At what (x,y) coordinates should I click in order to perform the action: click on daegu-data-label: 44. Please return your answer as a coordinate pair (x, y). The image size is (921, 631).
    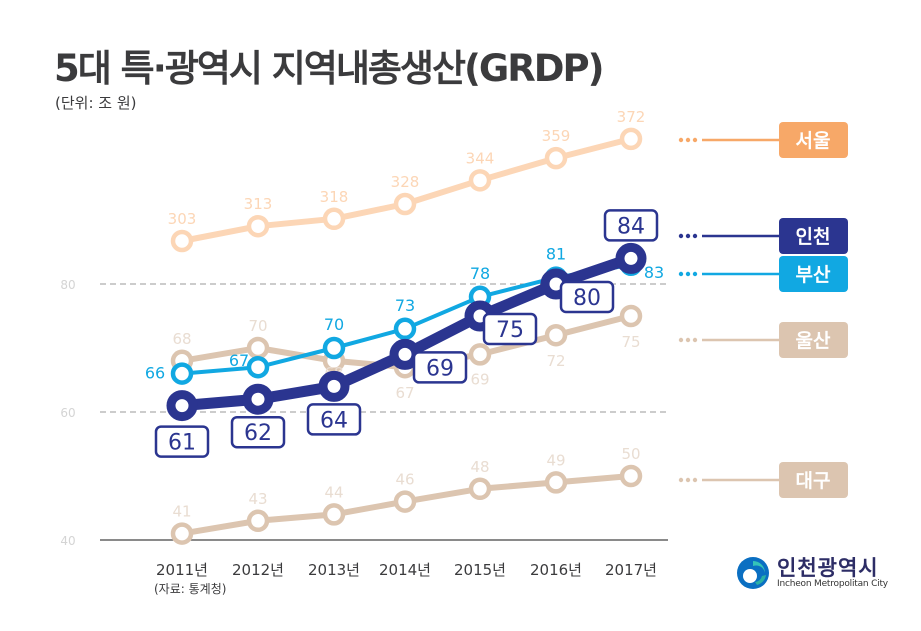
    Looking at the image, I should click on (333, 492).